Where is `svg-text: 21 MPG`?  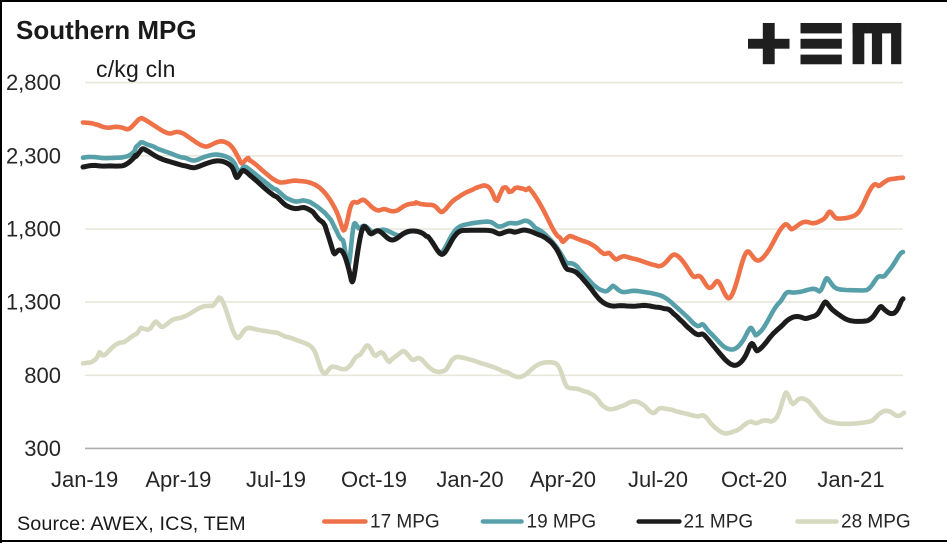
svg-text: 21 MPG is located at coordinates (719, 521).